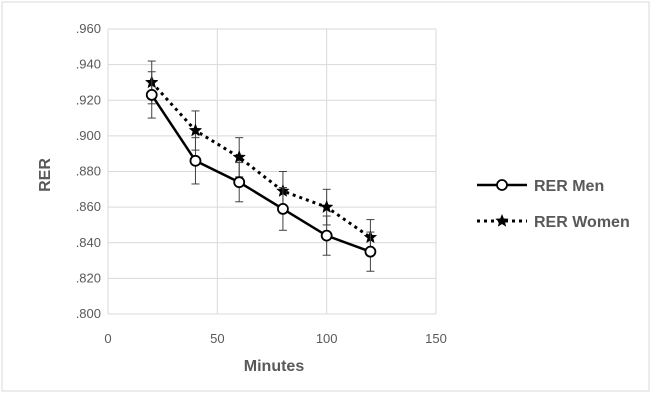  Describe the element at coordinates (88, 206) in the screenshot. I see `y-tick-label: .860` at that location.